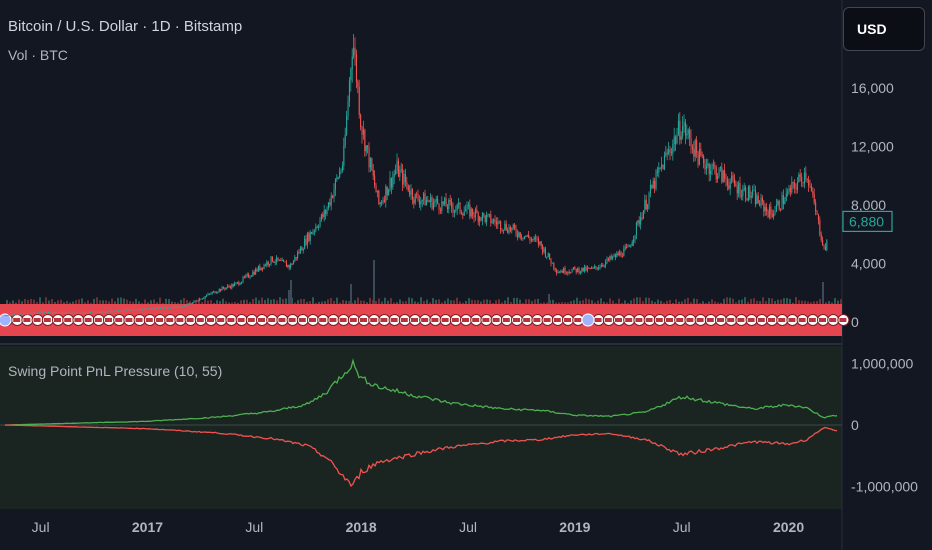 This screenshot has height=550, width=932. What do you see at coordinates (291, 292) in the screenshot?
I see `volume-spike` at bounding box center [291, 292].